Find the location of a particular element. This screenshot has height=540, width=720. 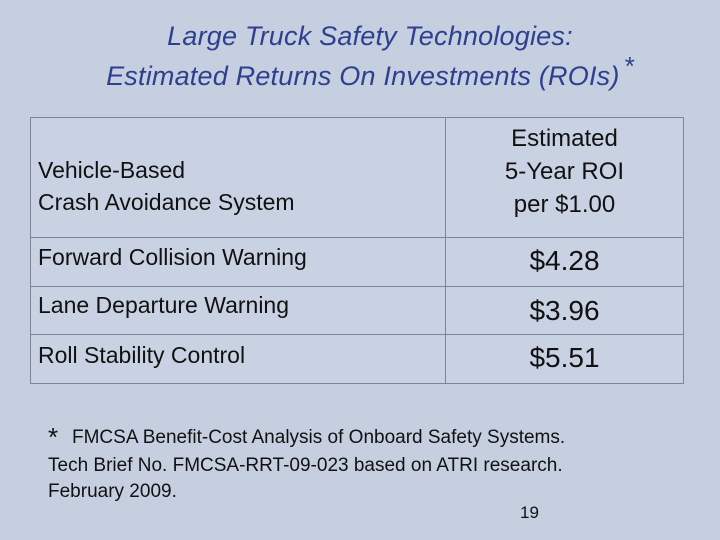

slide-title-line-1: Large Truck Safety Technologies: is located at coordinates (370, 36).